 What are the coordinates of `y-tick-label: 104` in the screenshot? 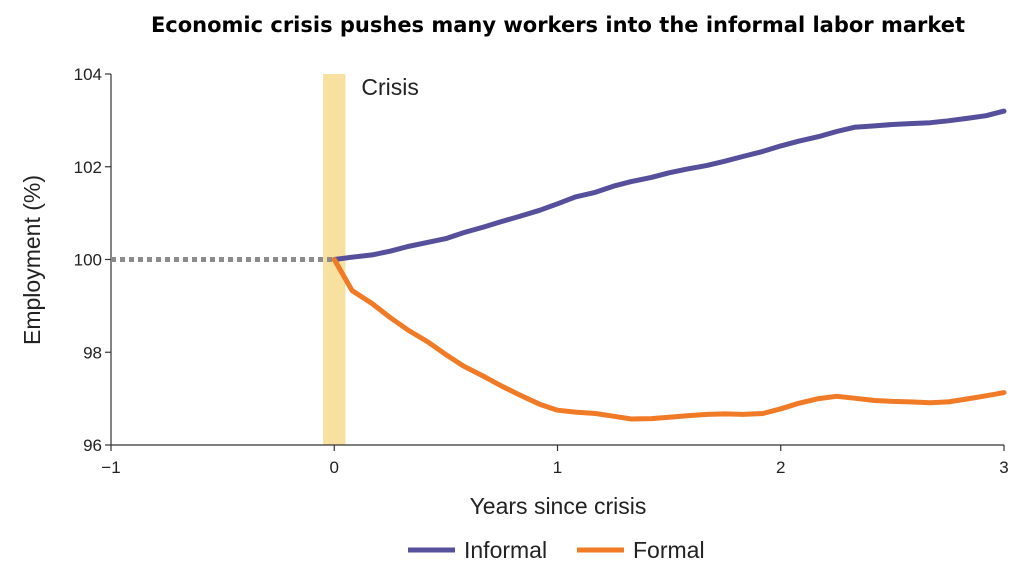 It's located at (88, 74).